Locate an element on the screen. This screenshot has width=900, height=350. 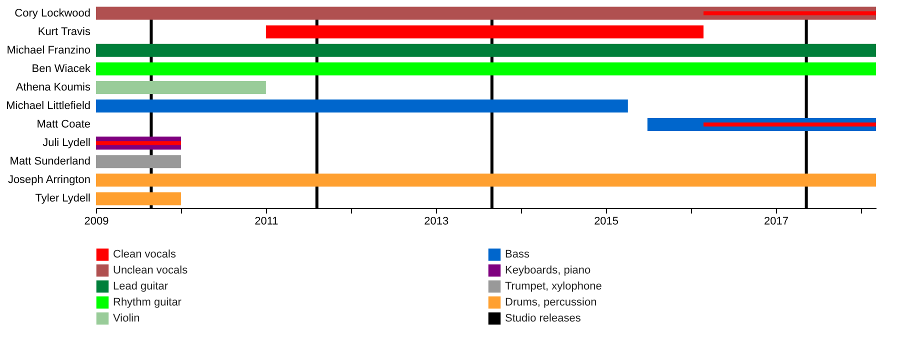
legend-label: Clean vocals is located at coordinates (144, 254).